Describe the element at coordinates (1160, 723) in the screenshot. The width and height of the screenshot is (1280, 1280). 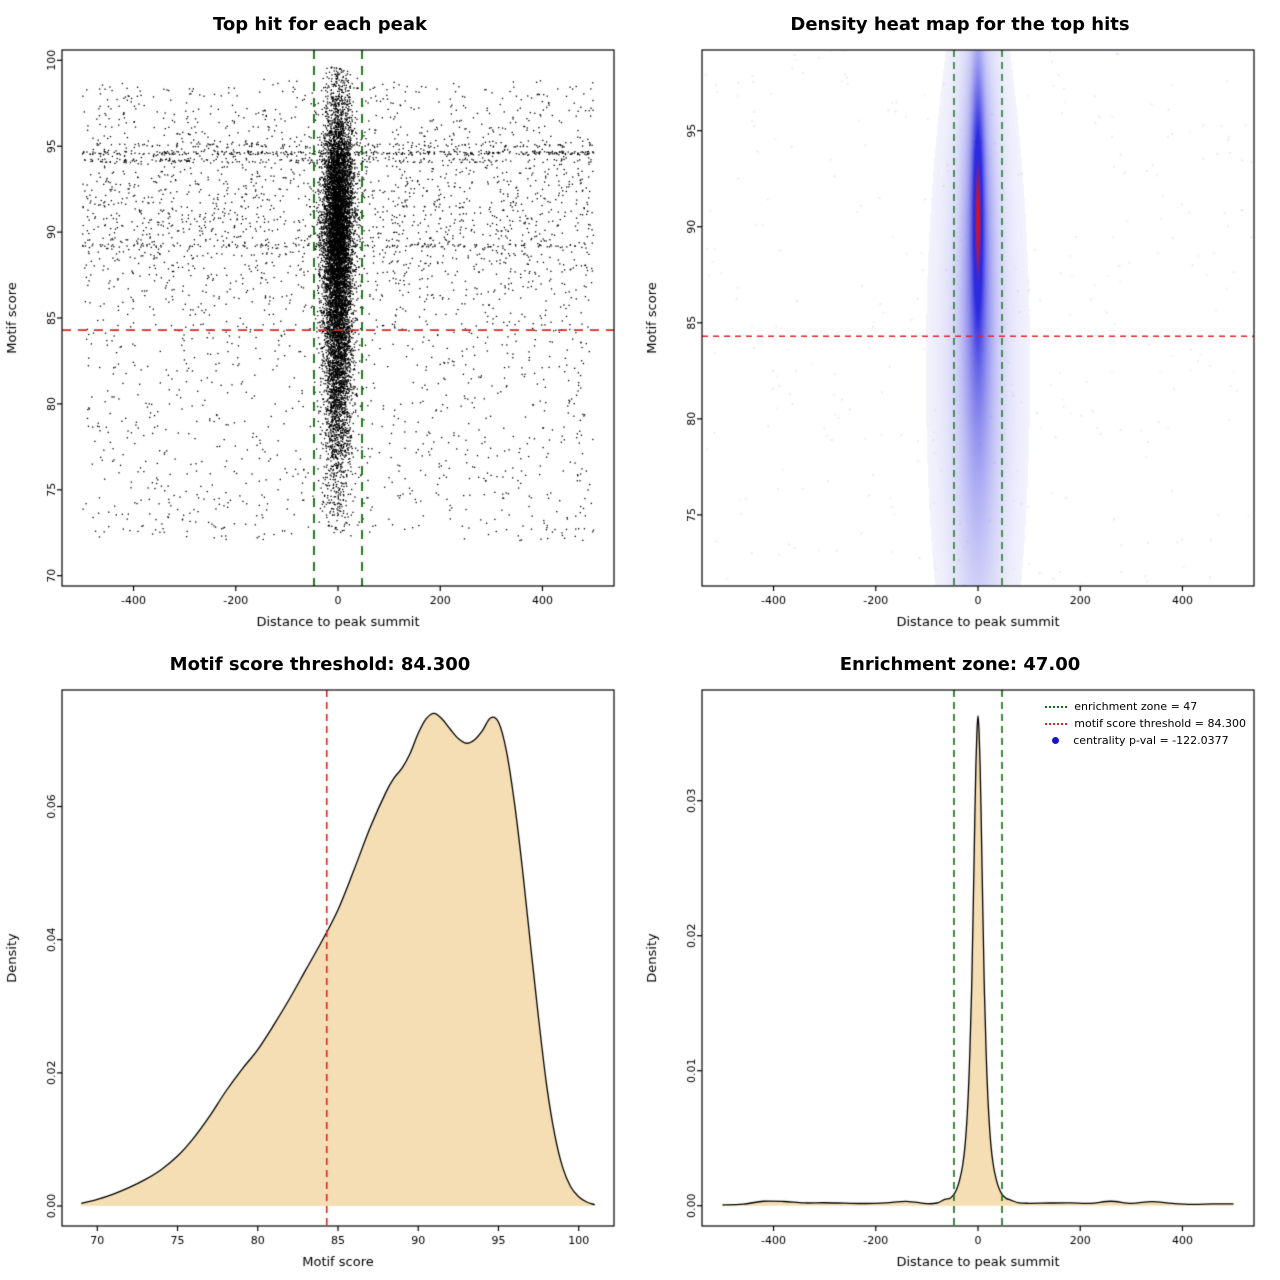
I see `legend-label: motif score threshold = 84.300` at that location.